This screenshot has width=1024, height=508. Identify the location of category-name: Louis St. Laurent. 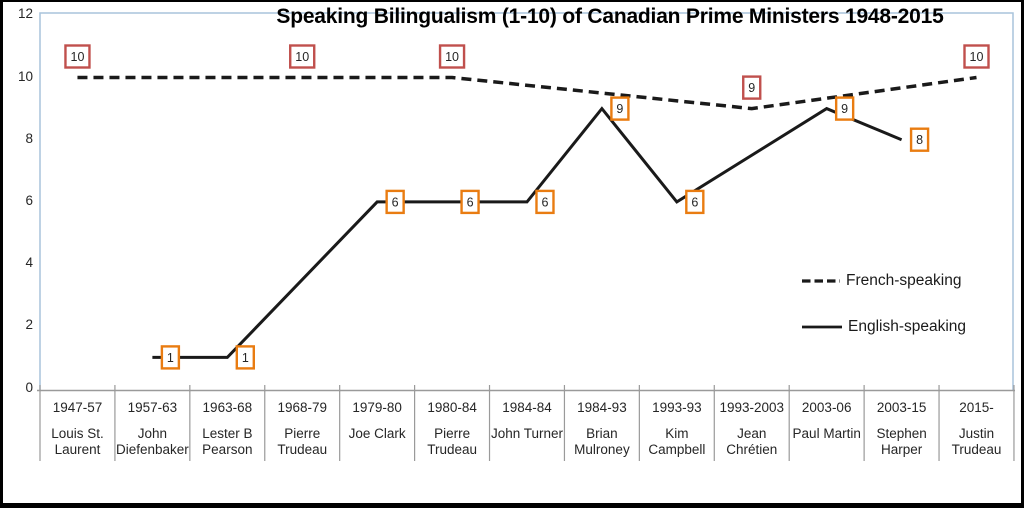
(77, 441).